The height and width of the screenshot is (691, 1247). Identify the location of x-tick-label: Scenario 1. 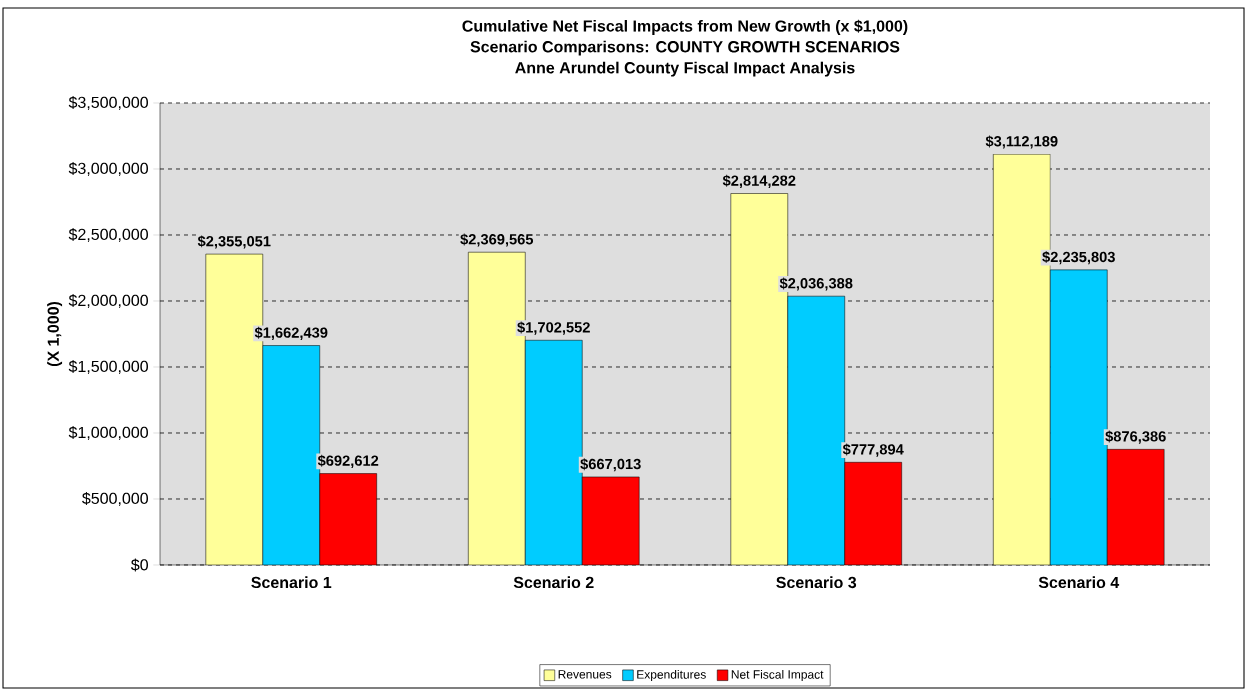
(291, 582).